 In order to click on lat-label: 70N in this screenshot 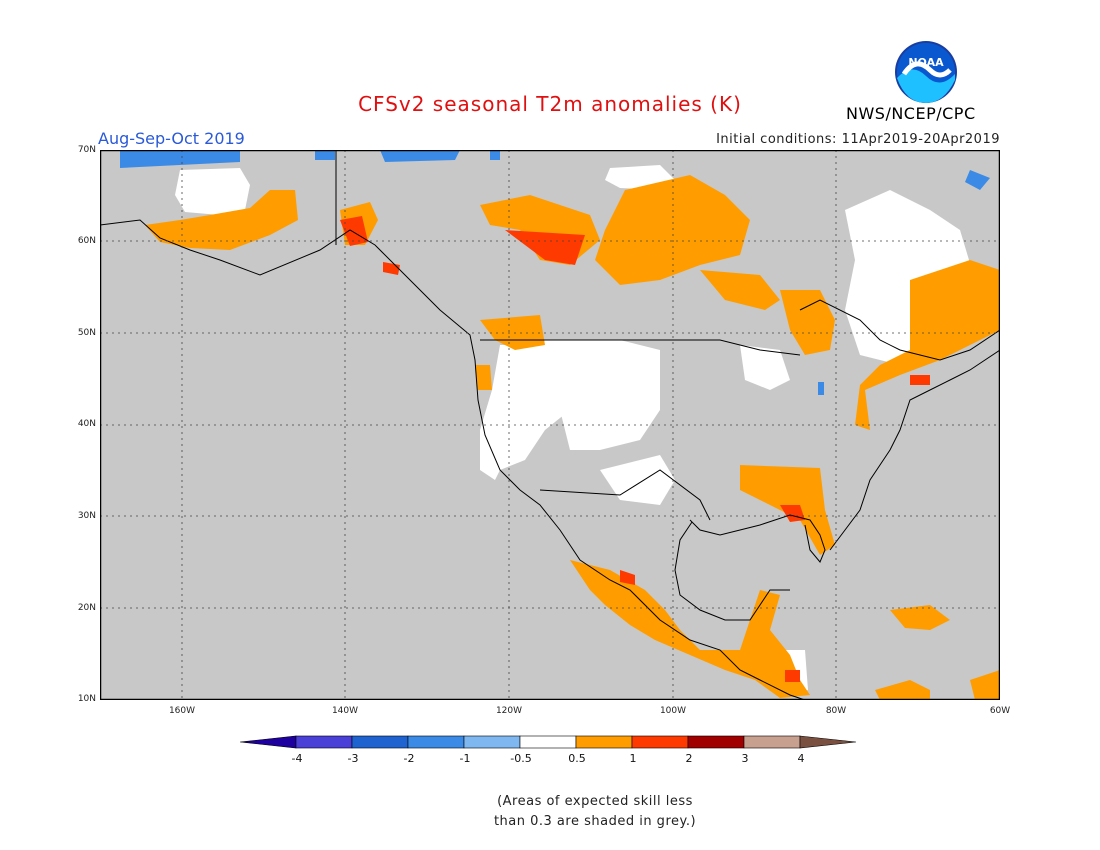, I will do `click(86, 150)`.